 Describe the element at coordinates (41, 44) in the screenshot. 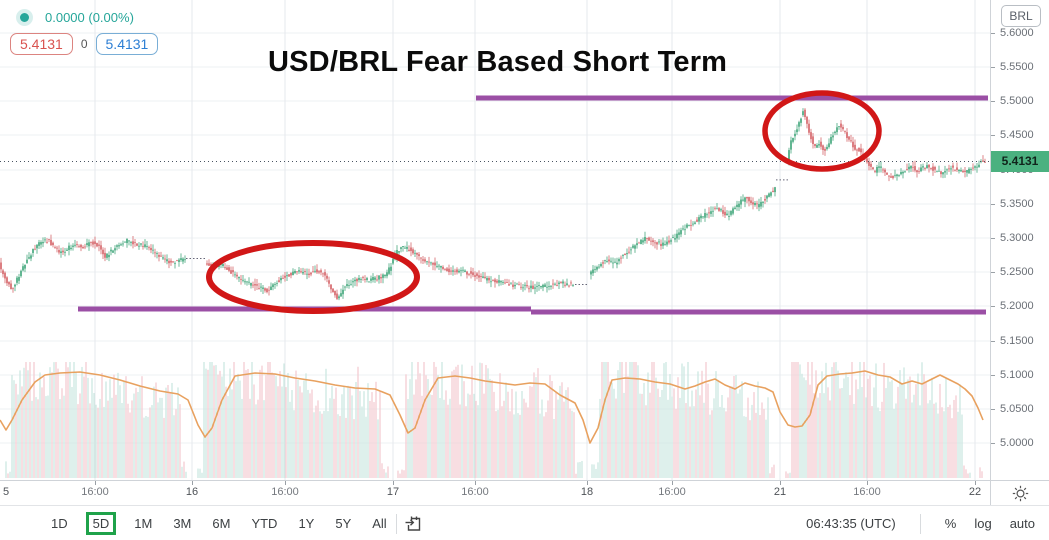

I see `bid-price: 5.4131` at that location.